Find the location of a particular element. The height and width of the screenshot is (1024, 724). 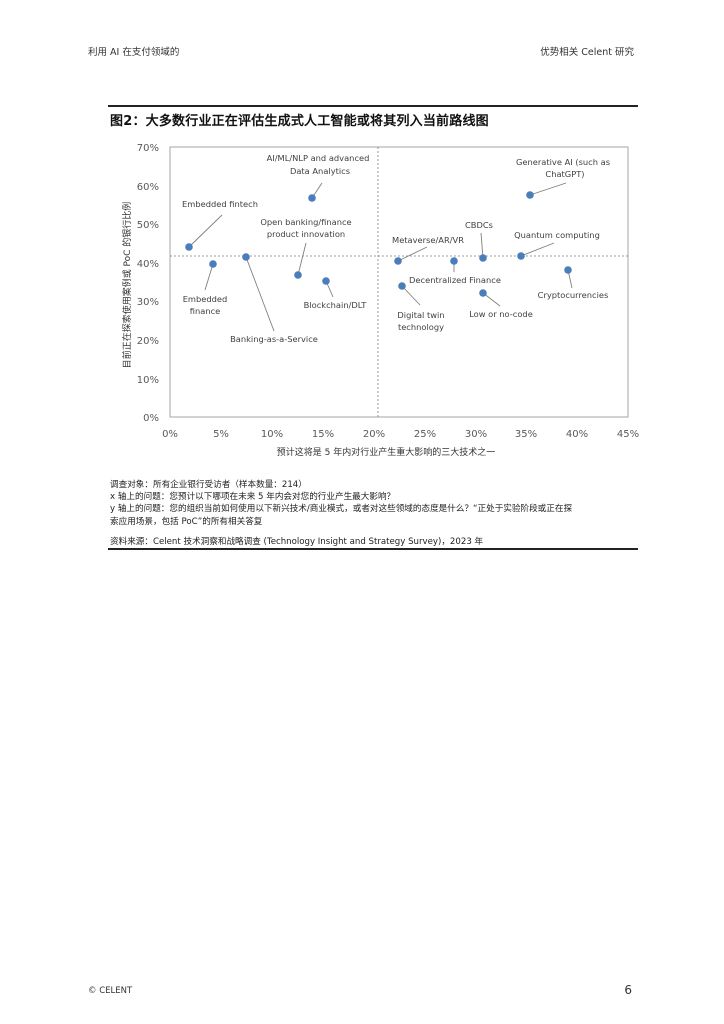

x-tick: 40% is located at coordinates (577, 434).